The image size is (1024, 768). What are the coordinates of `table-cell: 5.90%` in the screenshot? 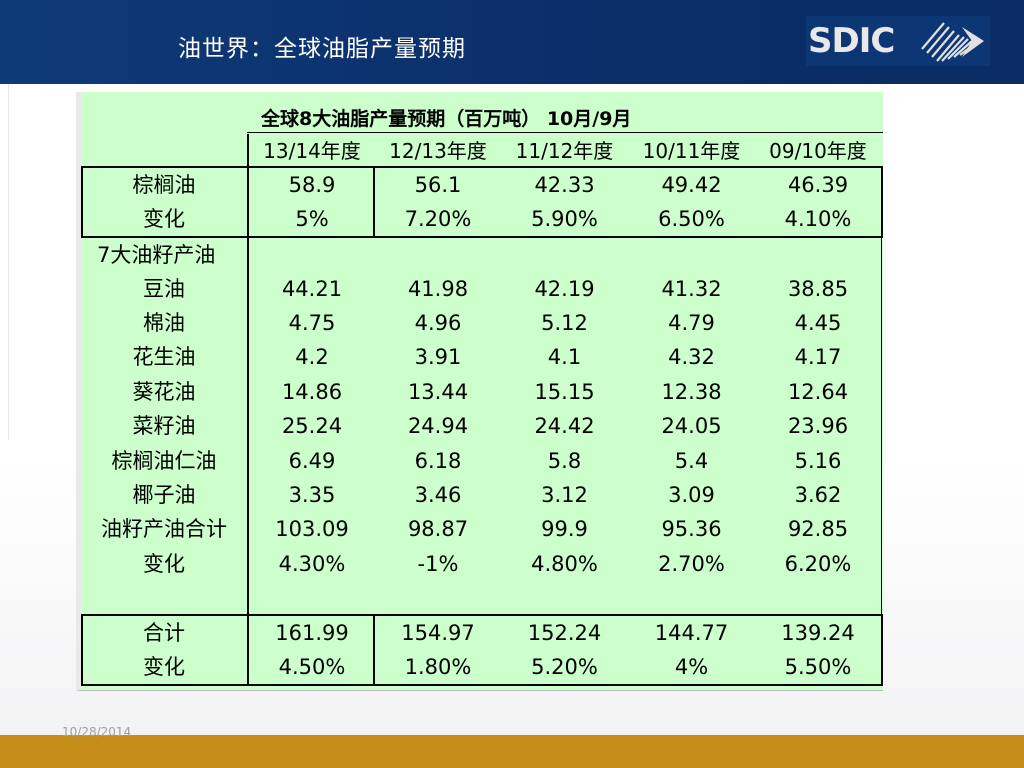 It's located at (564, 219).